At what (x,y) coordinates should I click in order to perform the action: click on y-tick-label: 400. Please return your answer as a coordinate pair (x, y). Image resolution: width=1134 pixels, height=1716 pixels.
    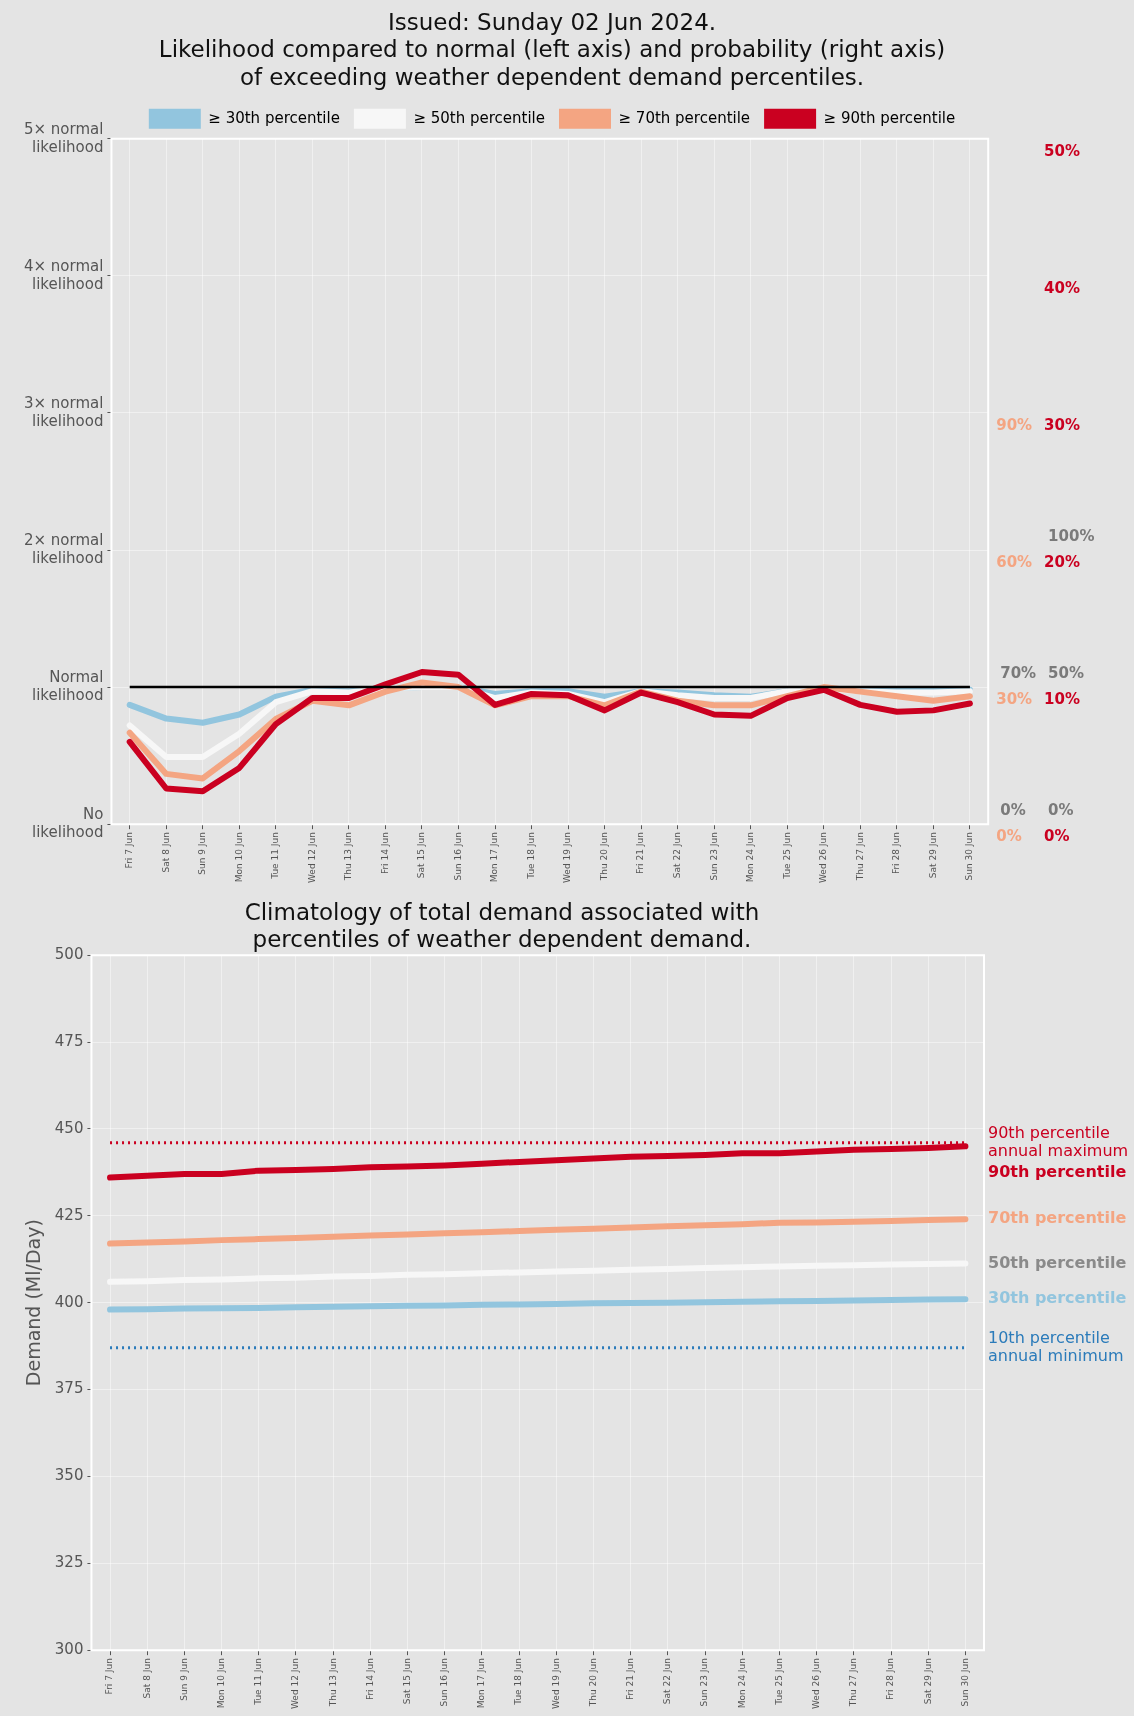
    Looking at the image, I should click on (69, 1301).